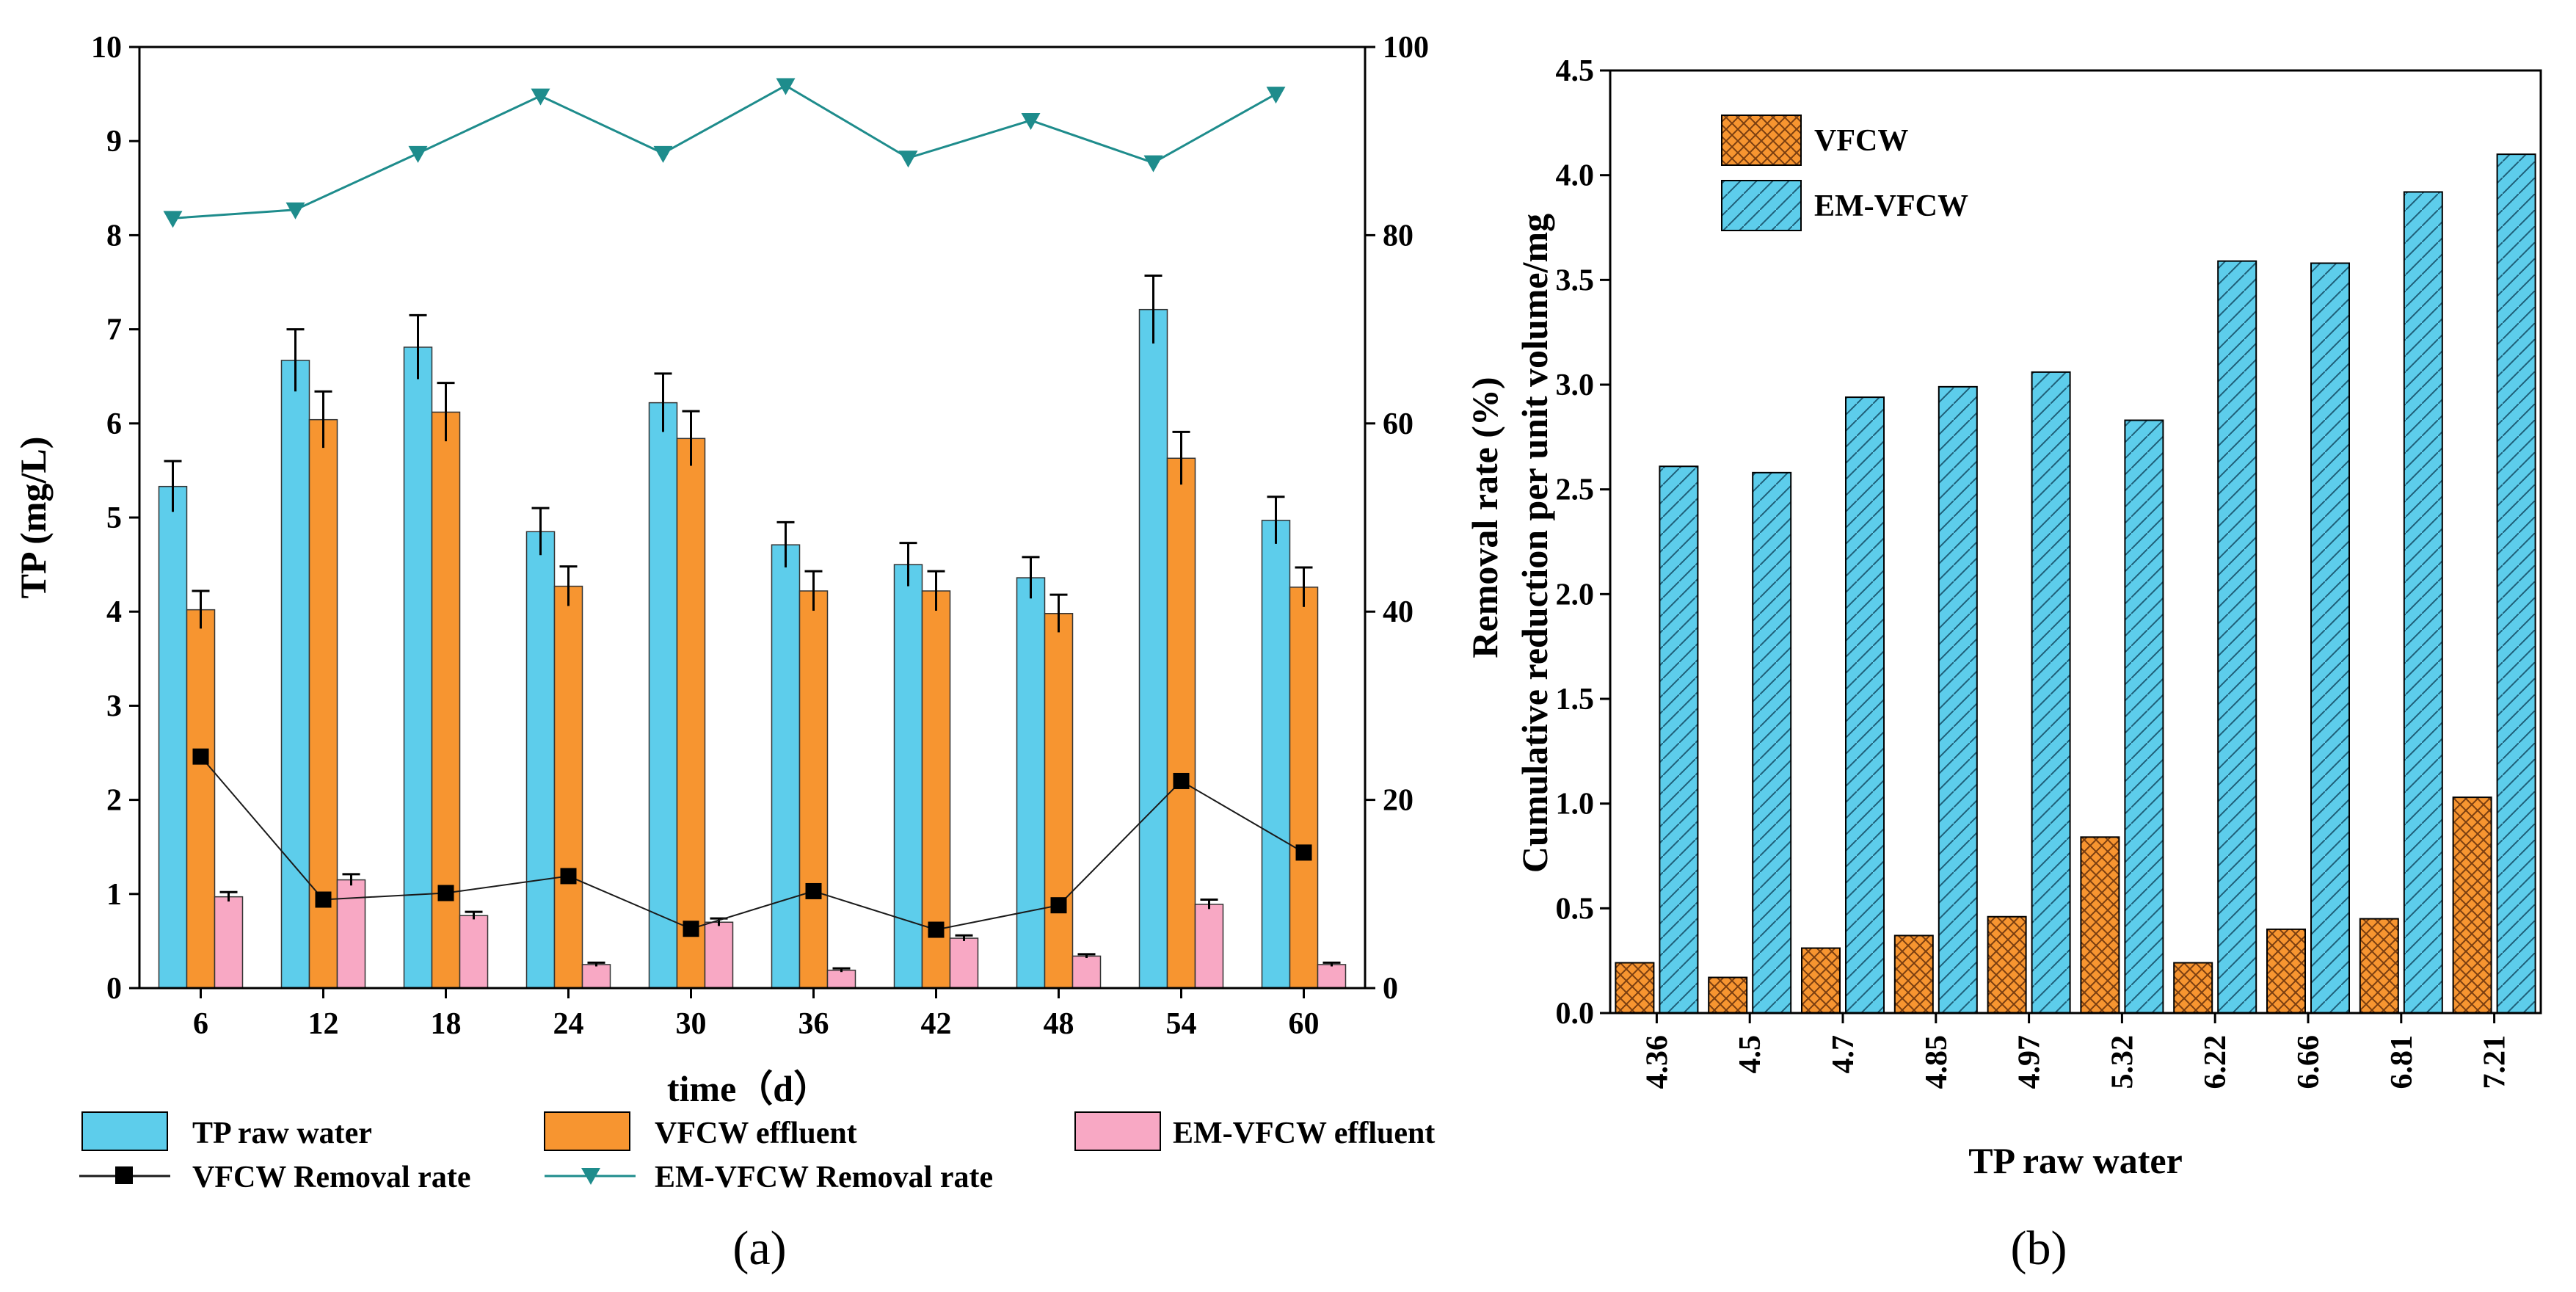 Image resolution: width=2576 pixels, height=1292 pixels. Describe the element at coordinates (114, 236) in the screenshot. I see `a-ytick-label: 8` at that location.